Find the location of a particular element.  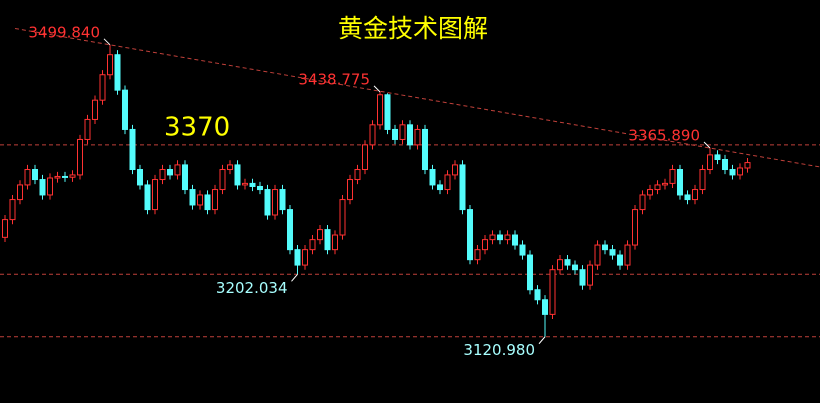

annotation-label: 3438.775 is located at coordinates (334, 79).